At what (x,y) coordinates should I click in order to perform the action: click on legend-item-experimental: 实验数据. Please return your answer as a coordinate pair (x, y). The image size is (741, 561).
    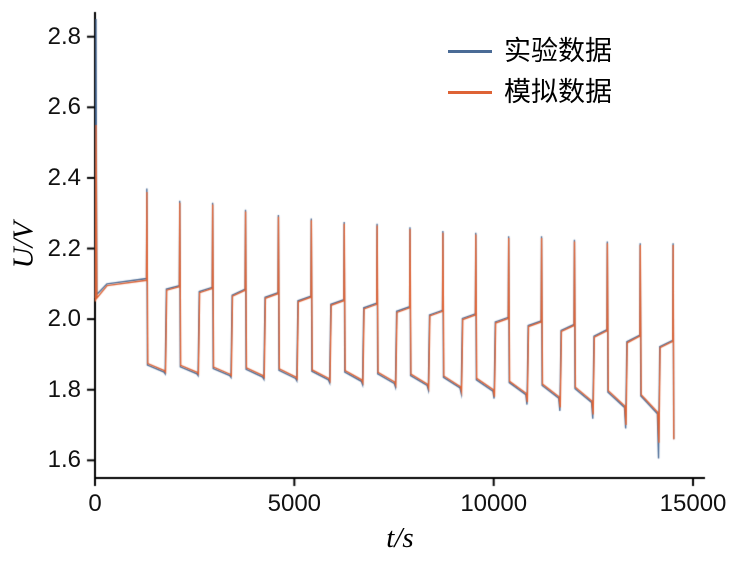
    Looking at the image, I should click on (530, 51).